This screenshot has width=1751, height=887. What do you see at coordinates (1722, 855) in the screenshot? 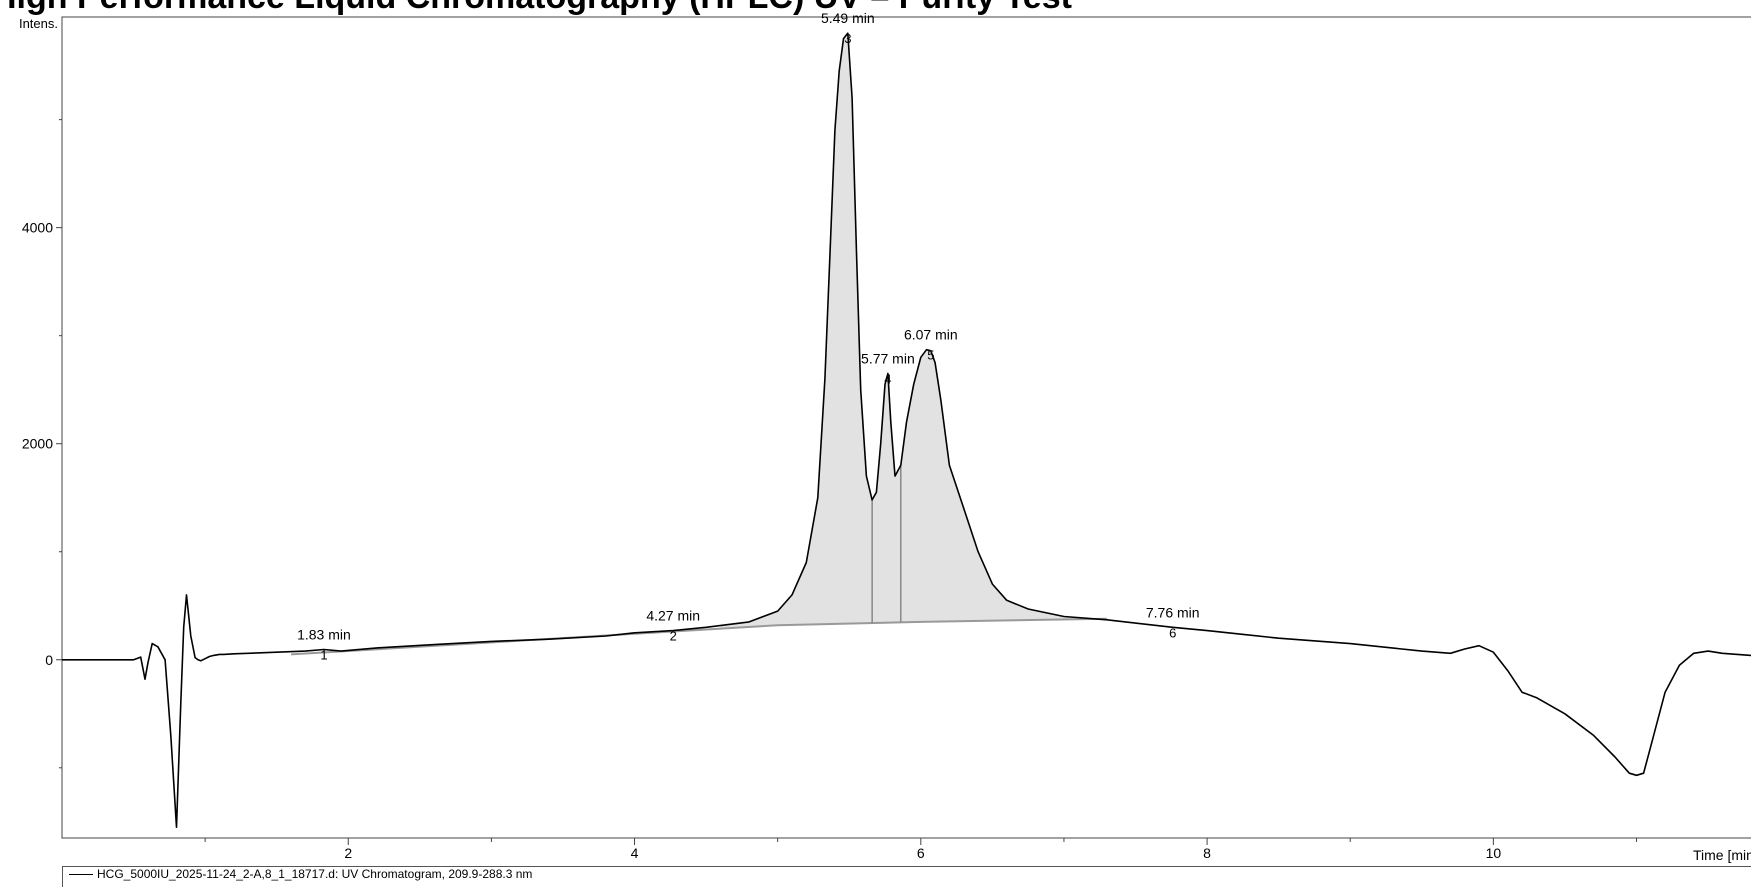
I see `x-axis-label: Time [min]` at bounding box center [1722, 855].